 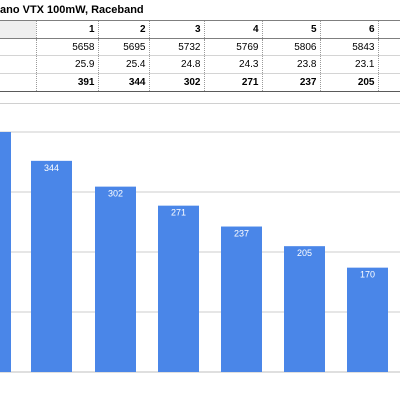 I want to click on chart-data-label: 271, so click(x=178, y=213).